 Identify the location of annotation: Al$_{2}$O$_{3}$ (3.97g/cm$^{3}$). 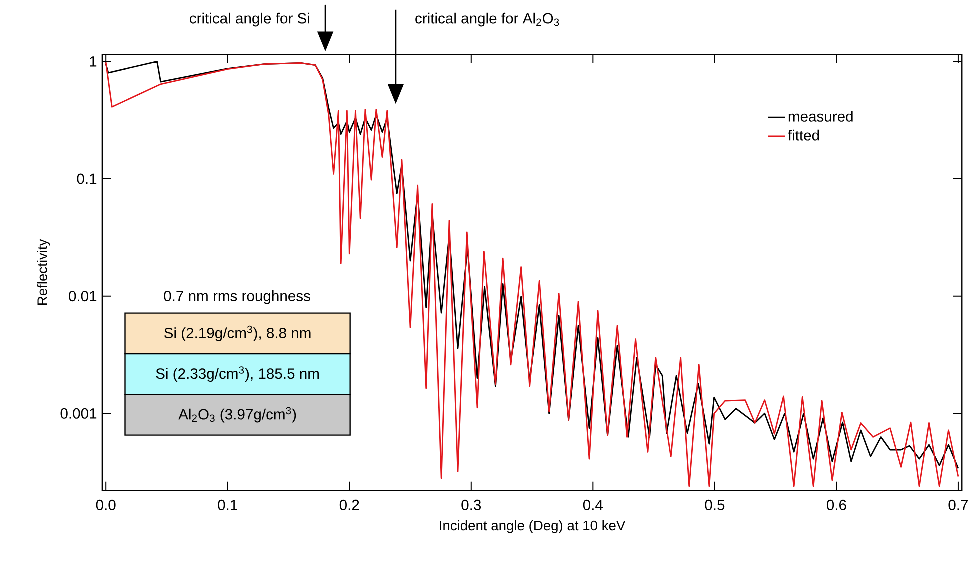
(237, 415).